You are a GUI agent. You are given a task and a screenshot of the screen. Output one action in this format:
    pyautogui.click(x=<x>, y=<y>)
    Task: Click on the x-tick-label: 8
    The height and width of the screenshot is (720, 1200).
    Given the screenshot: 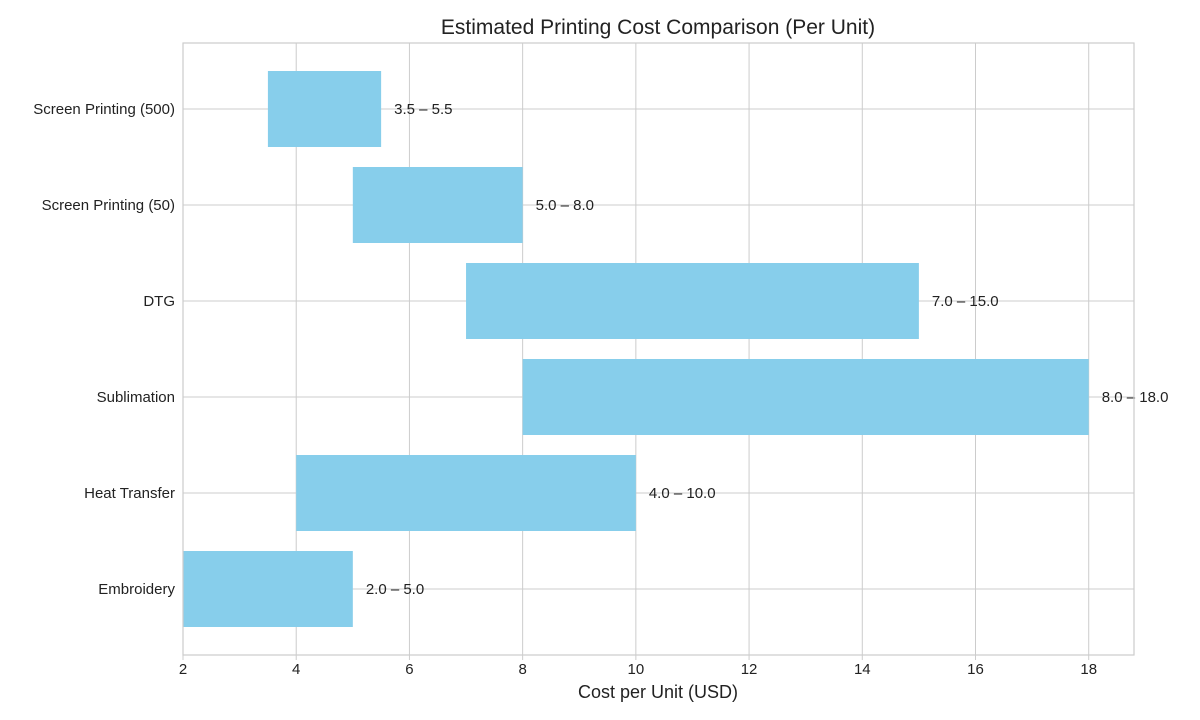 What is the action you would take?
    pyautogui.click(x=522, y=669)
    